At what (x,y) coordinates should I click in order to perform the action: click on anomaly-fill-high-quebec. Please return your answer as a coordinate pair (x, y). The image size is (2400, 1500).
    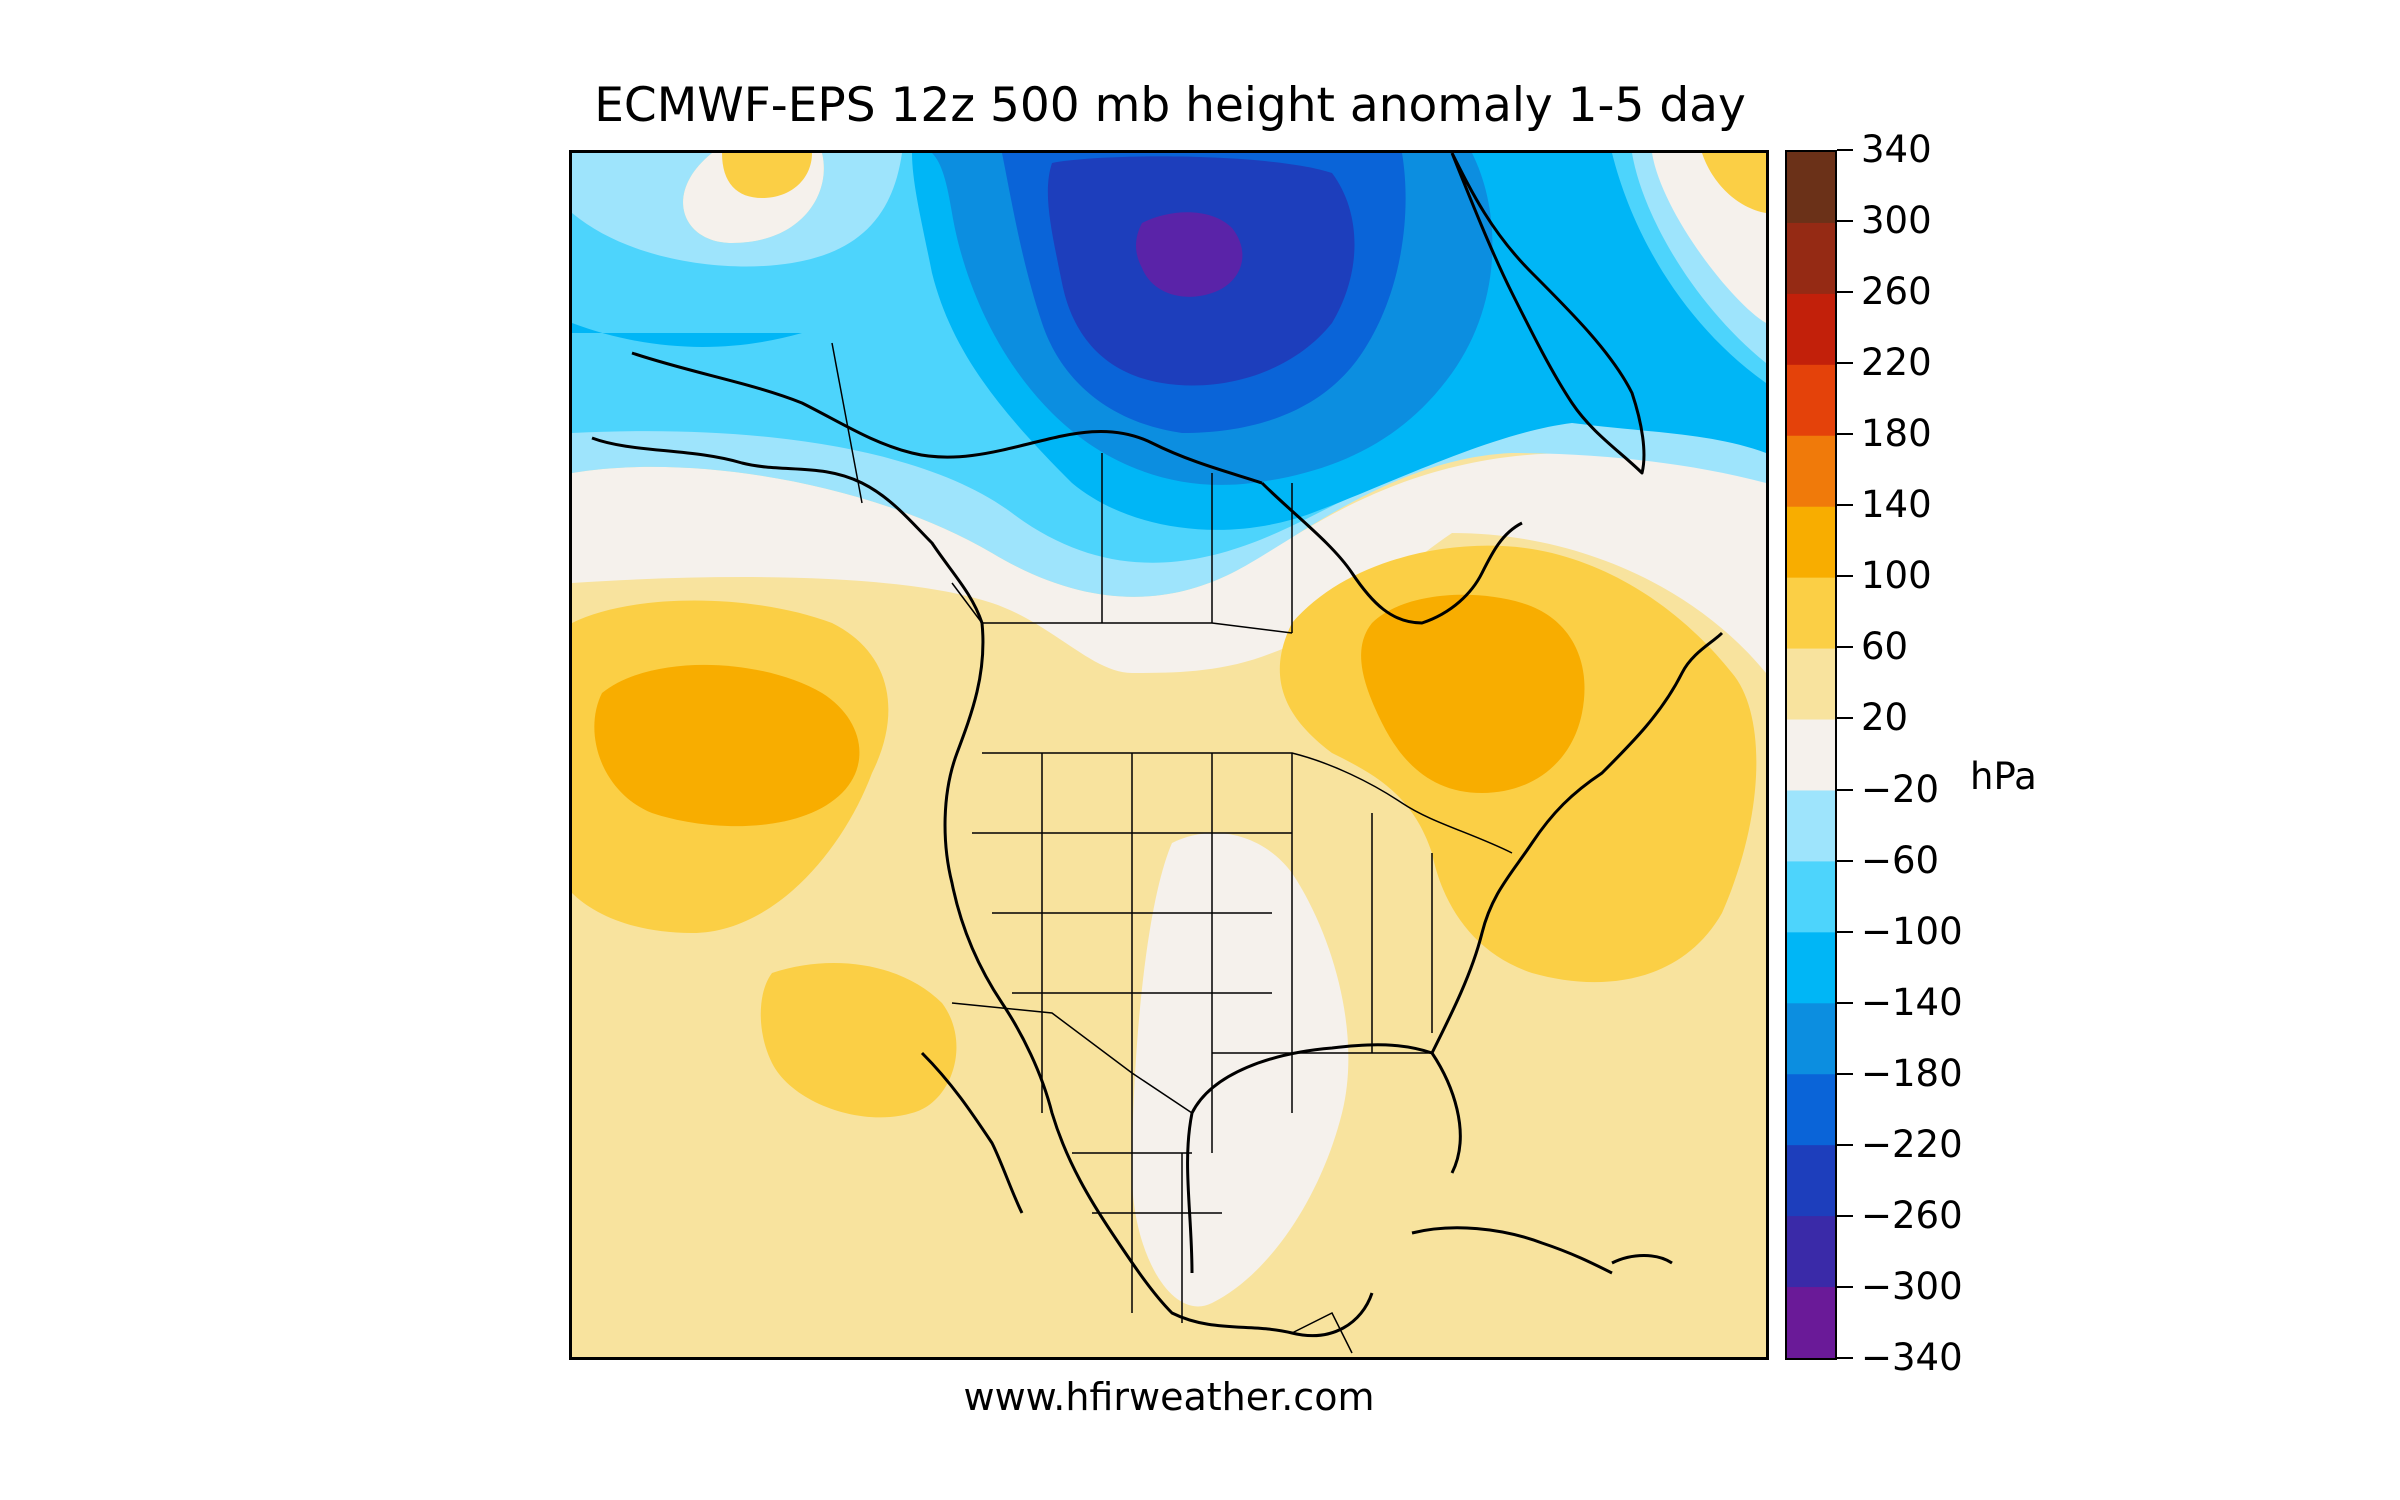
    Looking at the image, I should click on (1473, 693).